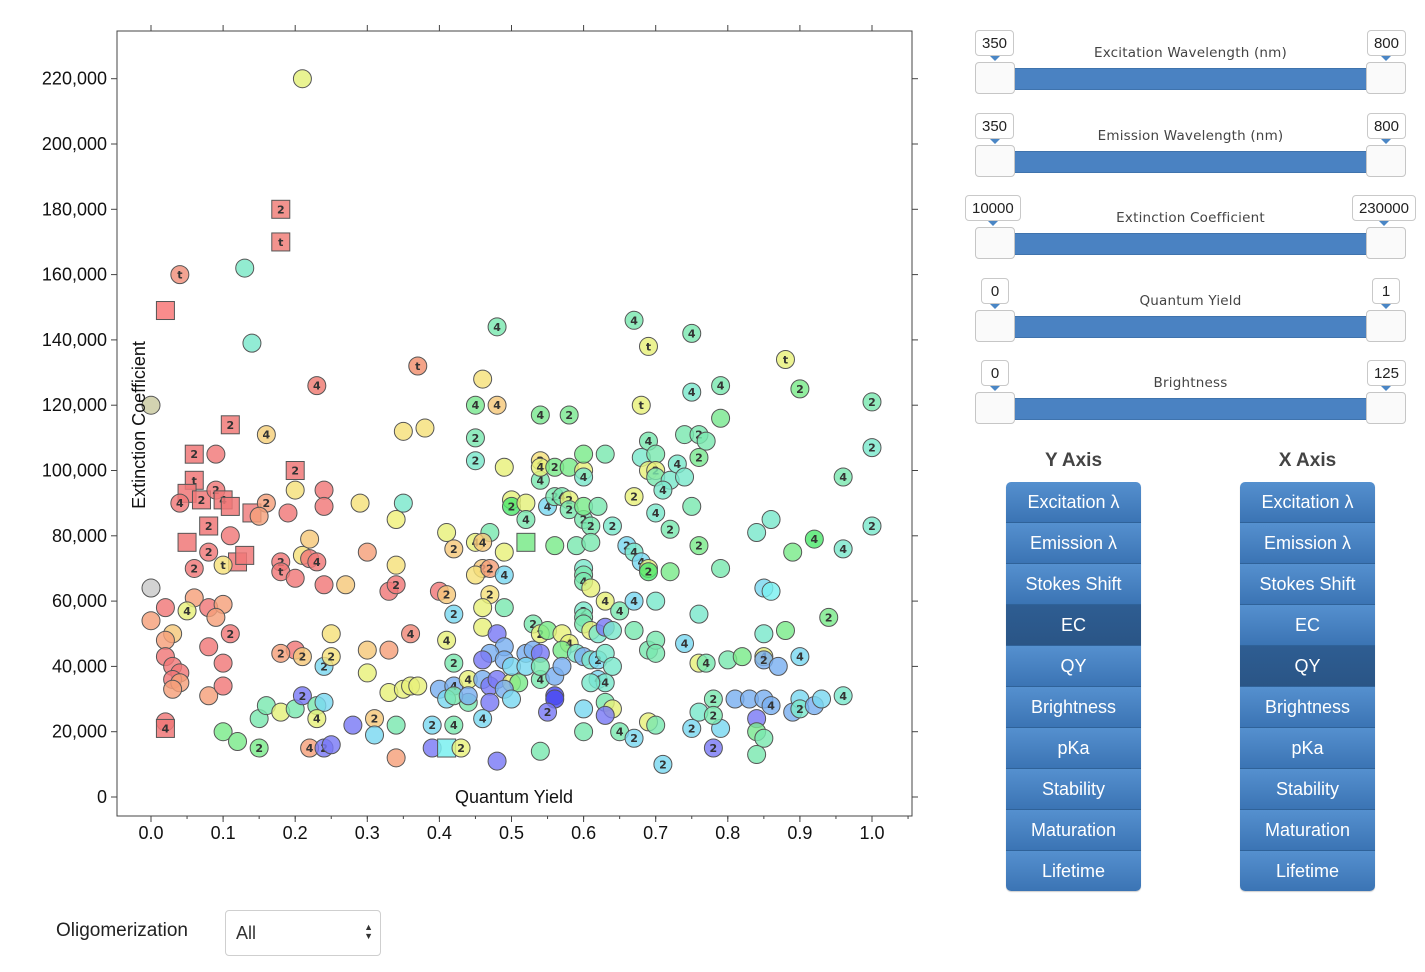  I want to click on x_axis-option-excitation: Excitation λ, so click(1307, 502).